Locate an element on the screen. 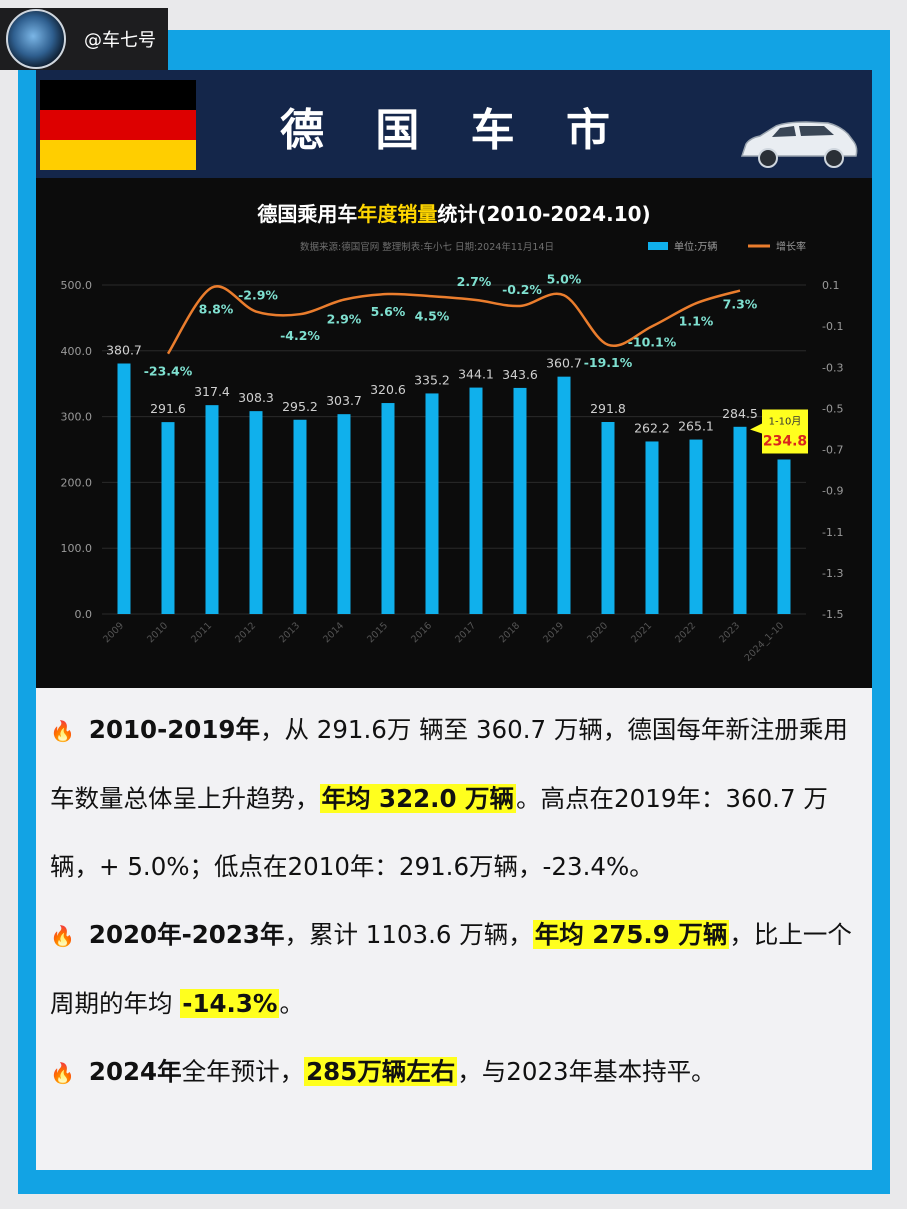  x-tick: 2019 is located at coordinates (553, 632).